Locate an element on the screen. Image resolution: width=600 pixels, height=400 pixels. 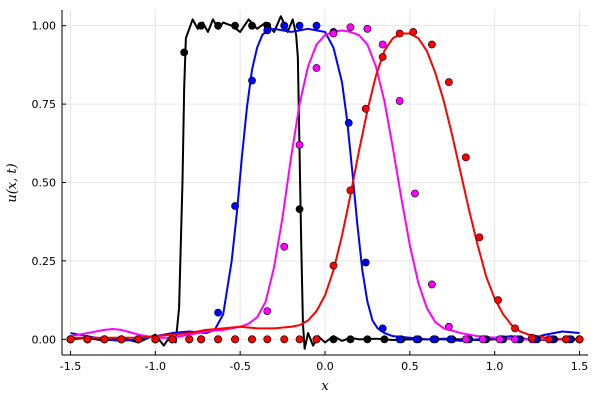
y-tick-label: 0.50 is located at coordinates (44, 183).